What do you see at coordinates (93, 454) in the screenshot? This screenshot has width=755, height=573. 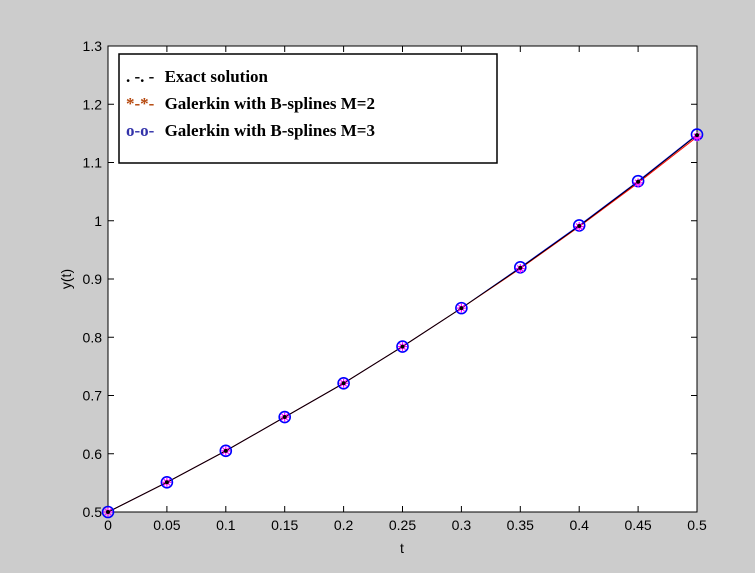 I see `y-tick-label: 0.6` at bounding box center [93, 454].